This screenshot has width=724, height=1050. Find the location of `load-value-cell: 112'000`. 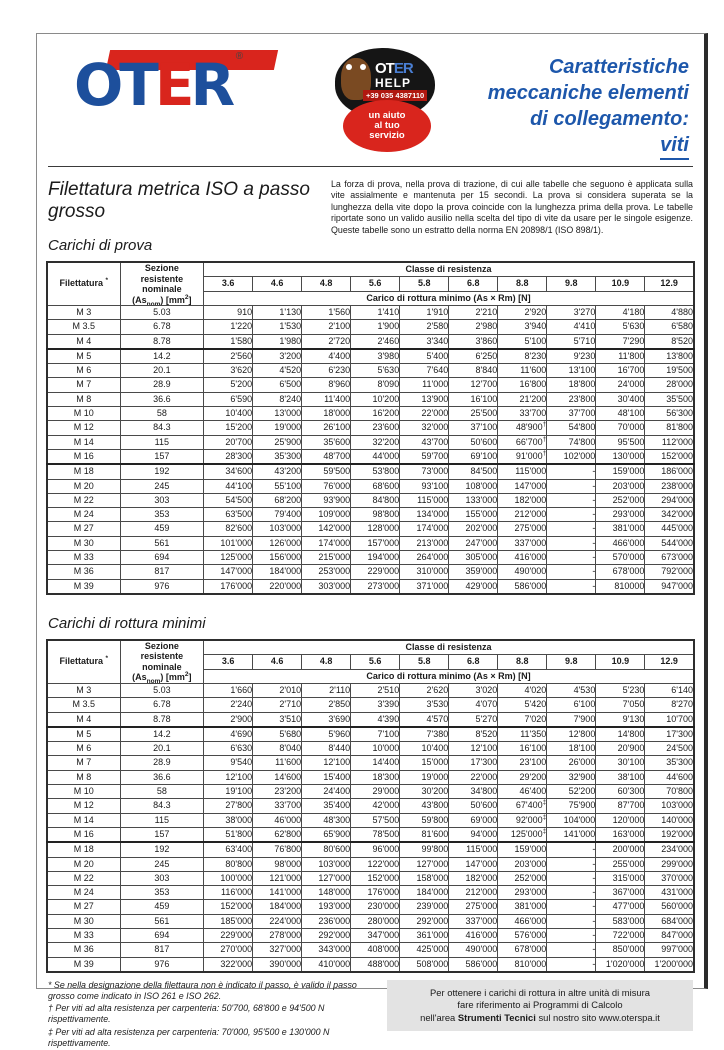

load-value-cell: 112'000 is located at coordinates (669, 442).